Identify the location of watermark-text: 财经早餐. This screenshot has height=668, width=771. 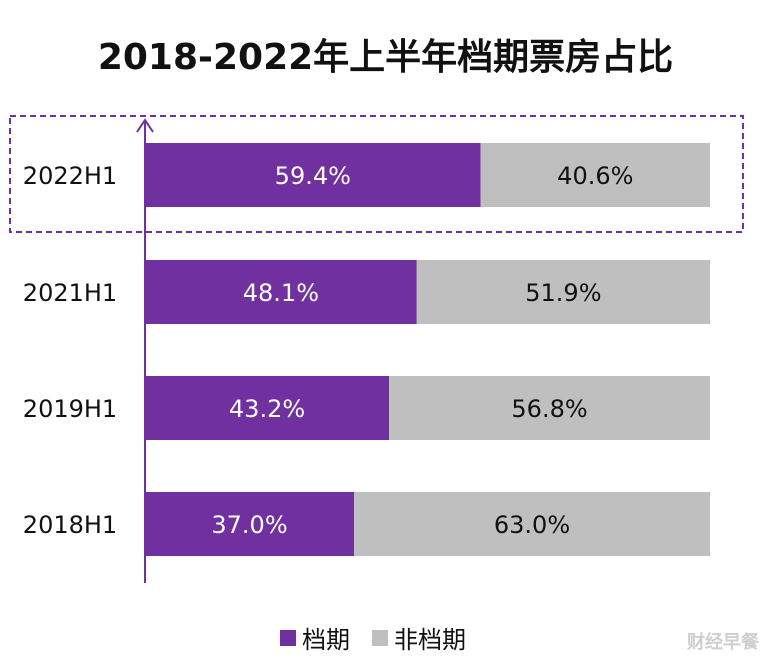
(723, 642).